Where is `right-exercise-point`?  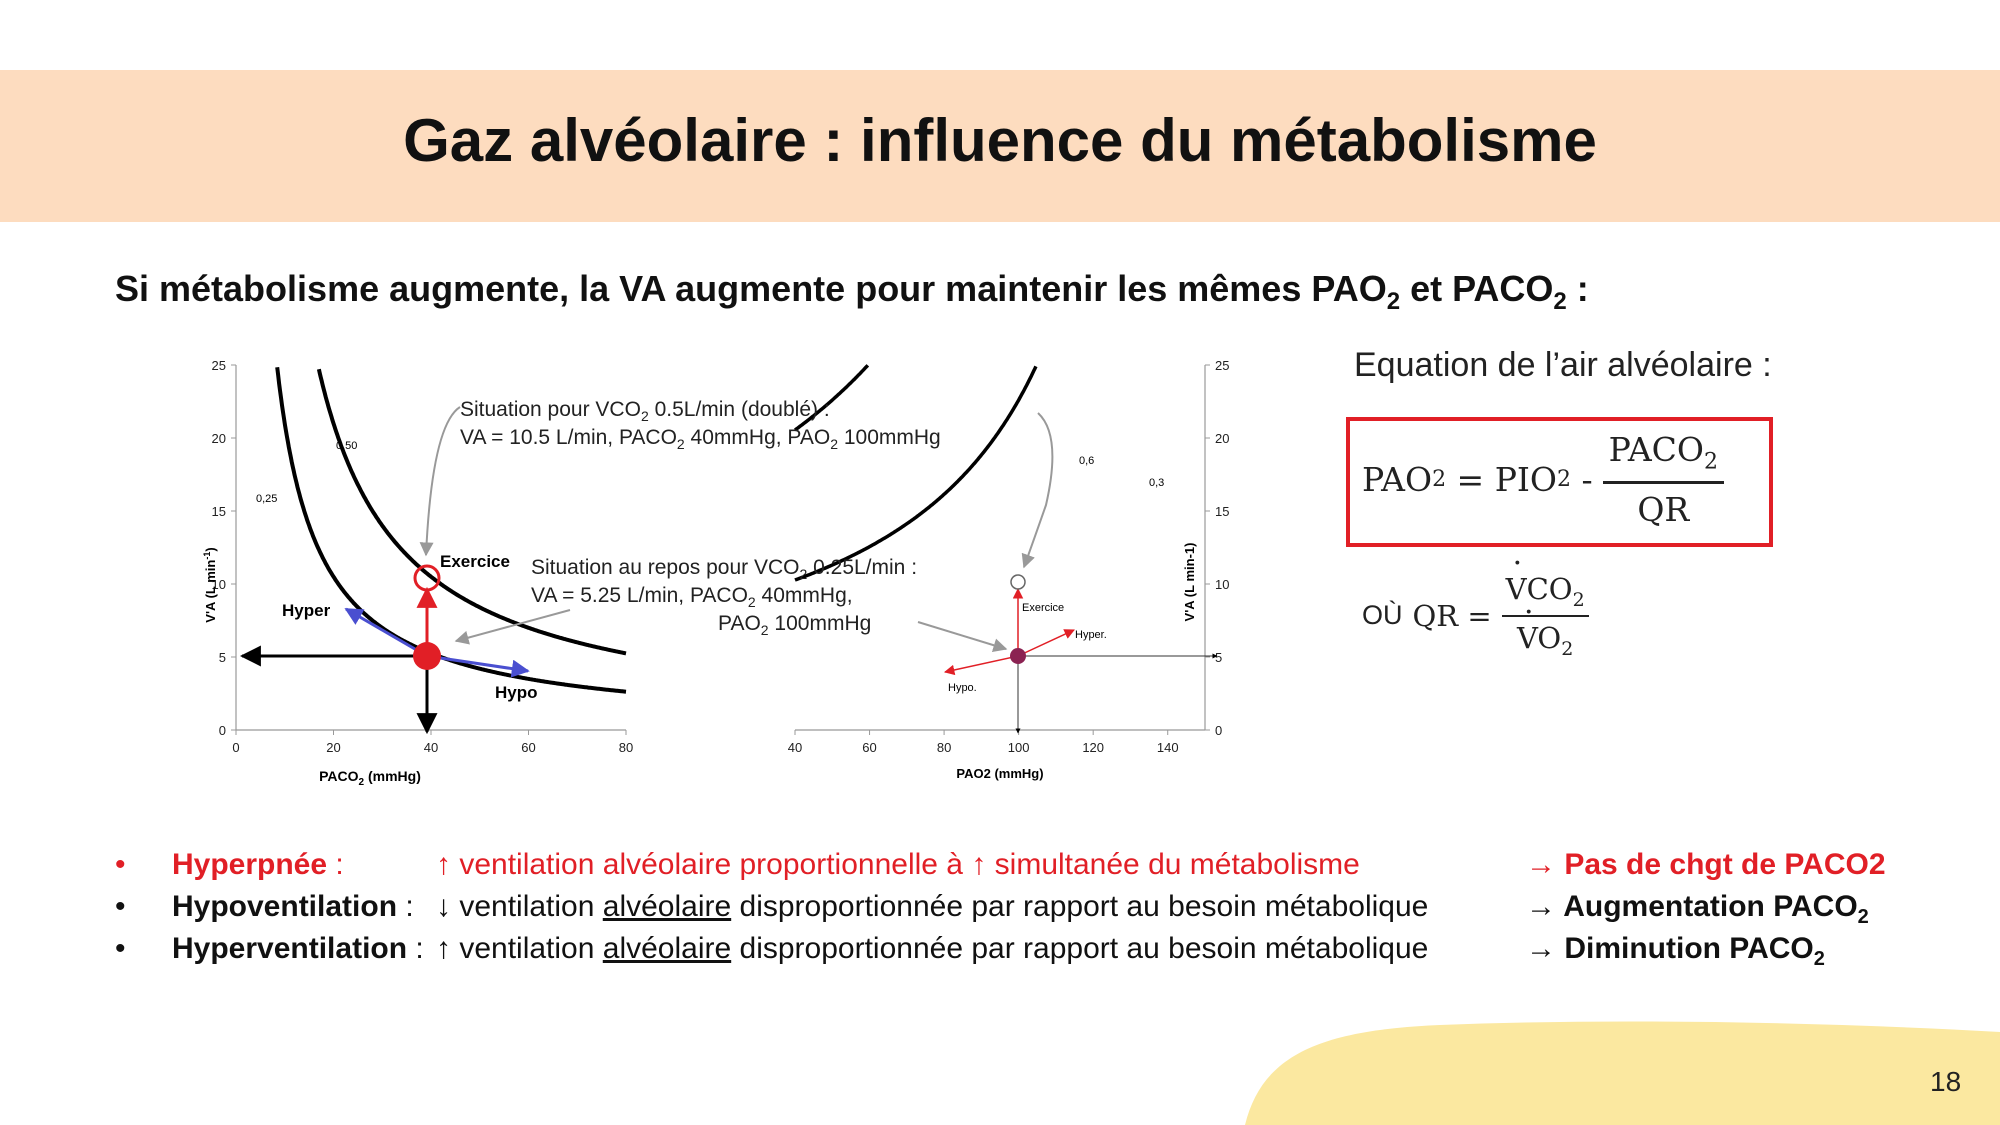
right-exercise-point is located at coordinates (1018, 582).